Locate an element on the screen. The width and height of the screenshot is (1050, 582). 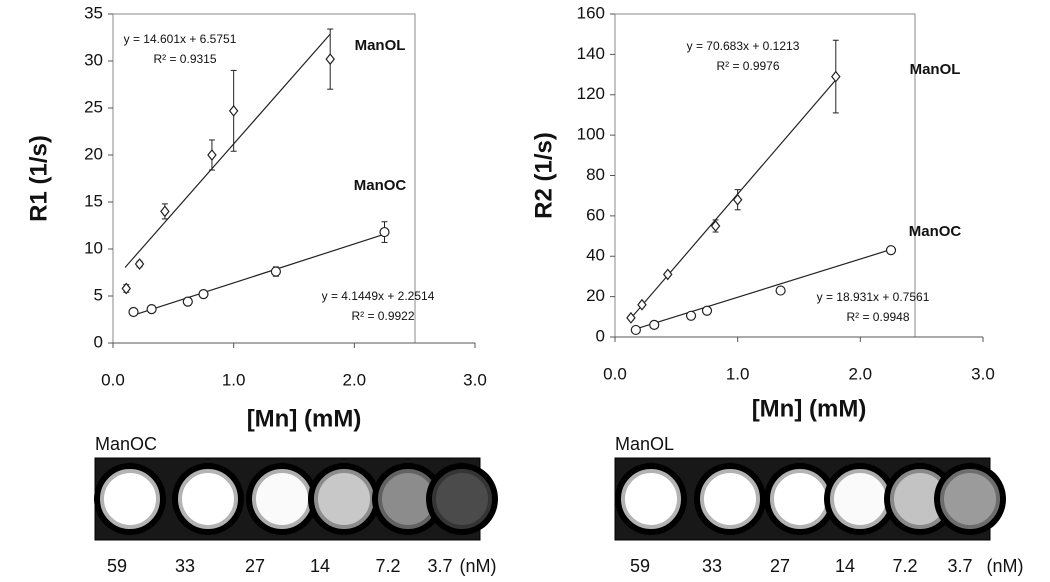
y-tick-label: 140 is located at coordinates (591, 53).